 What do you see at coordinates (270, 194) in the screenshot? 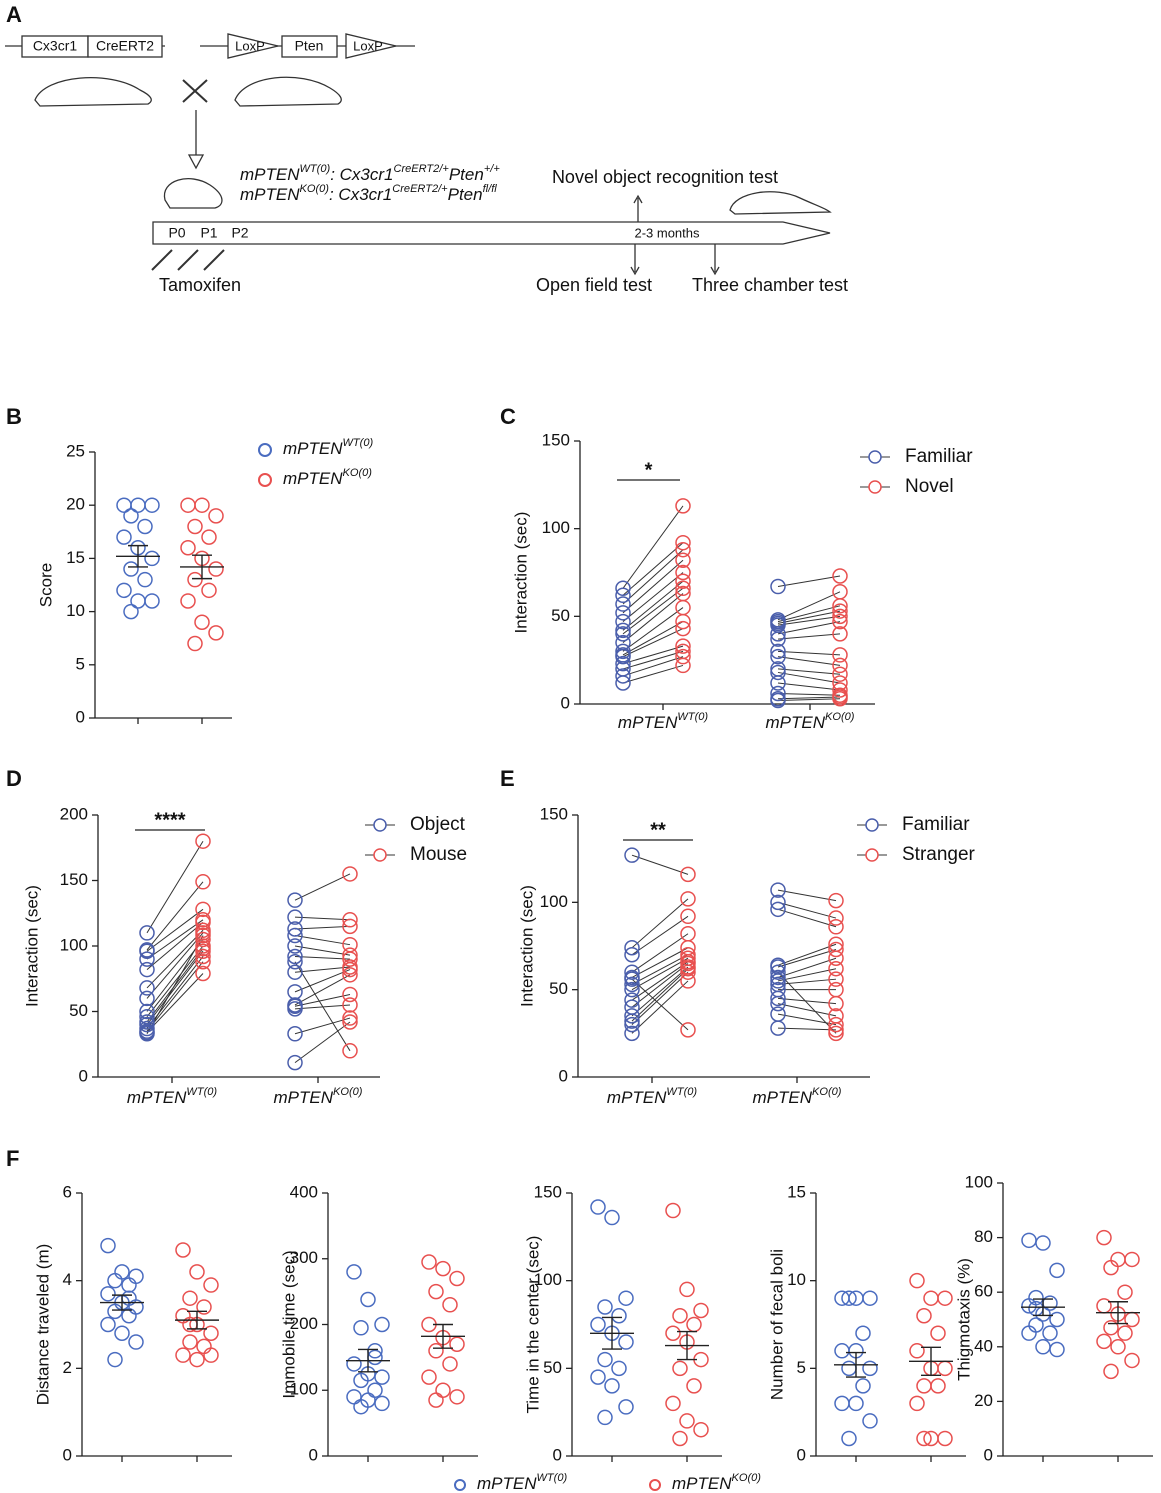
I see `genotype-label-part: mPTEN` at bounding box center [270, 194].